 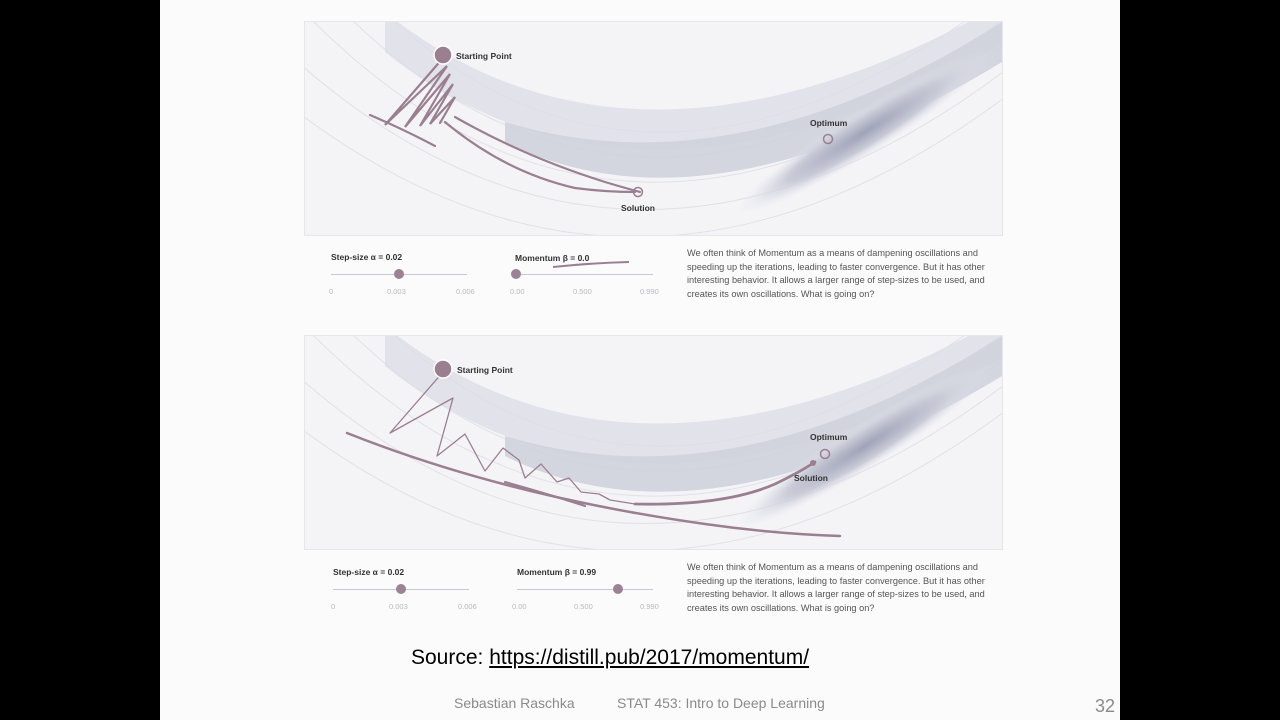 What do you see at coordinates (591, 264) in the screenshot?
I see `underline-annotation` at bounding box center [591, 264].